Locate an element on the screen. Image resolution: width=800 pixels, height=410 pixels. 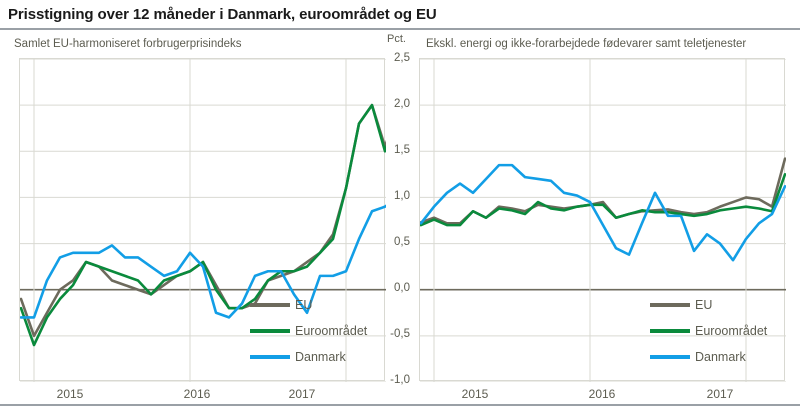
xtick-right-2015: 2015 is located at coordinates (475, 394).